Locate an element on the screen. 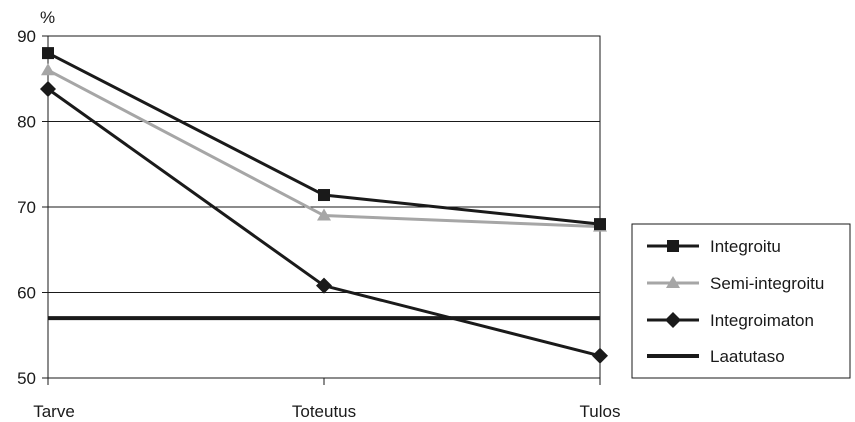  y-axis-label: % is located at coordinates (47, 17).